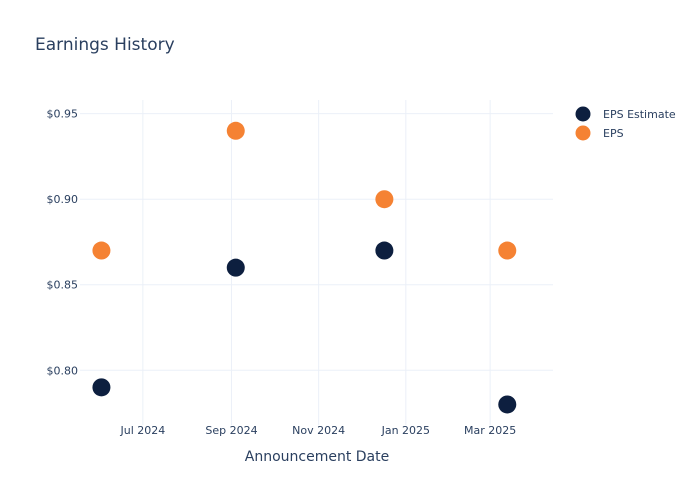  I want to click on y-tick-label: $0.80, so click(63, 370).